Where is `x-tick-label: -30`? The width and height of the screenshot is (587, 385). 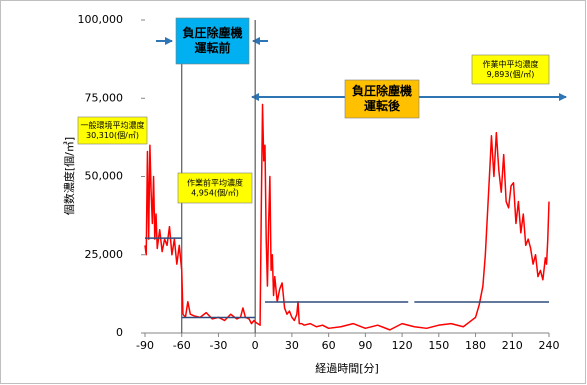
x-tick-label: -30 is located at coordinates (218, 345).